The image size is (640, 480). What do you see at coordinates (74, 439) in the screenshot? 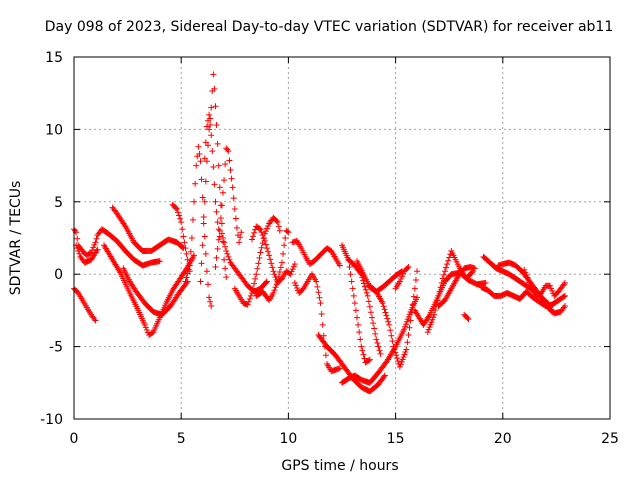
I see `x-tick-label: 0` at bounding box center [74, 439].